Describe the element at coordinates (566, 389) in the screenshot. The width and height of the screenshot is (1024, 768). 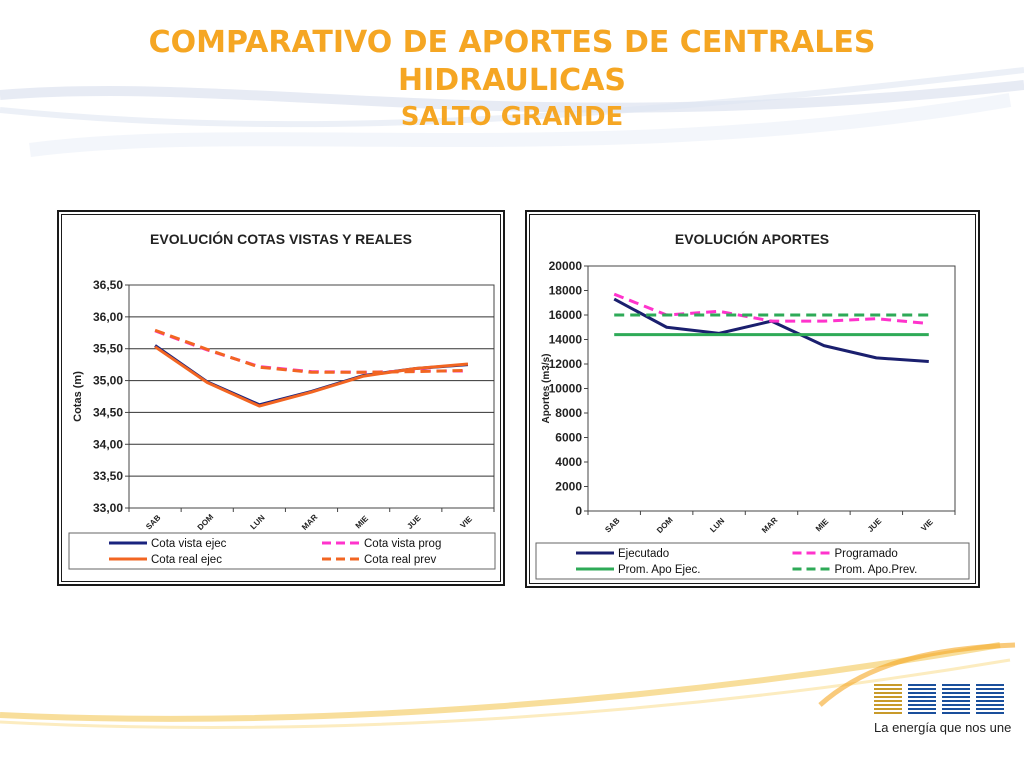
I see `y-tick-label: 10000` at that location.